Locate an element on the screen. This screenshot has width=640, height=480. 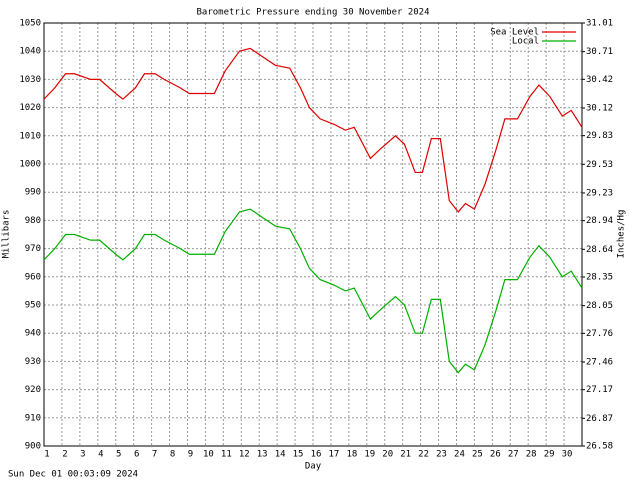
x-tick-label: 9 is located at coordinates (190, 455).